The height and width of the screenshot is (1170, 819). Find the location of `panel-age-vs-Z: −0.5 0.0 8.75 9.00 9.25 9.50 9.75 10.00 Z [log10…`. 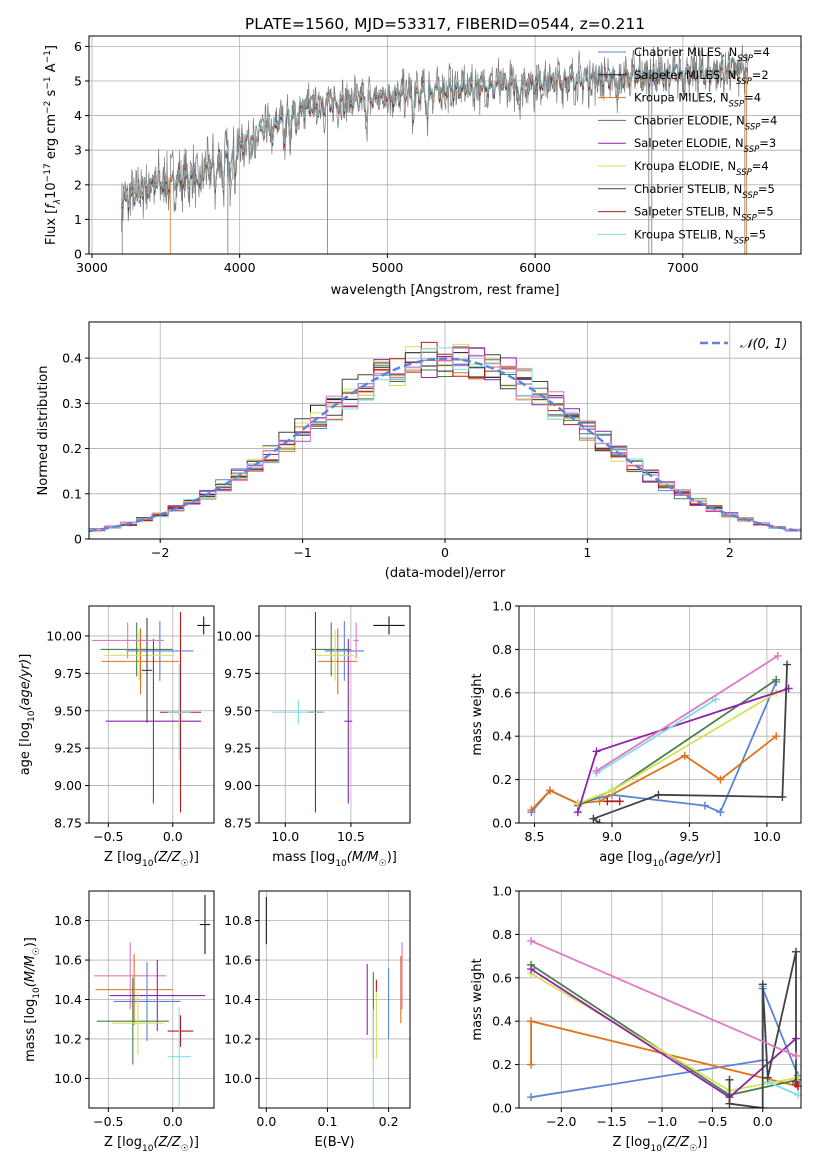

panel-age-vs-Z: −0.5 0.0 8.75 9.00 9.25 9.50 9.75 10.00 Z [log10… is located at coordinates (116, 737).